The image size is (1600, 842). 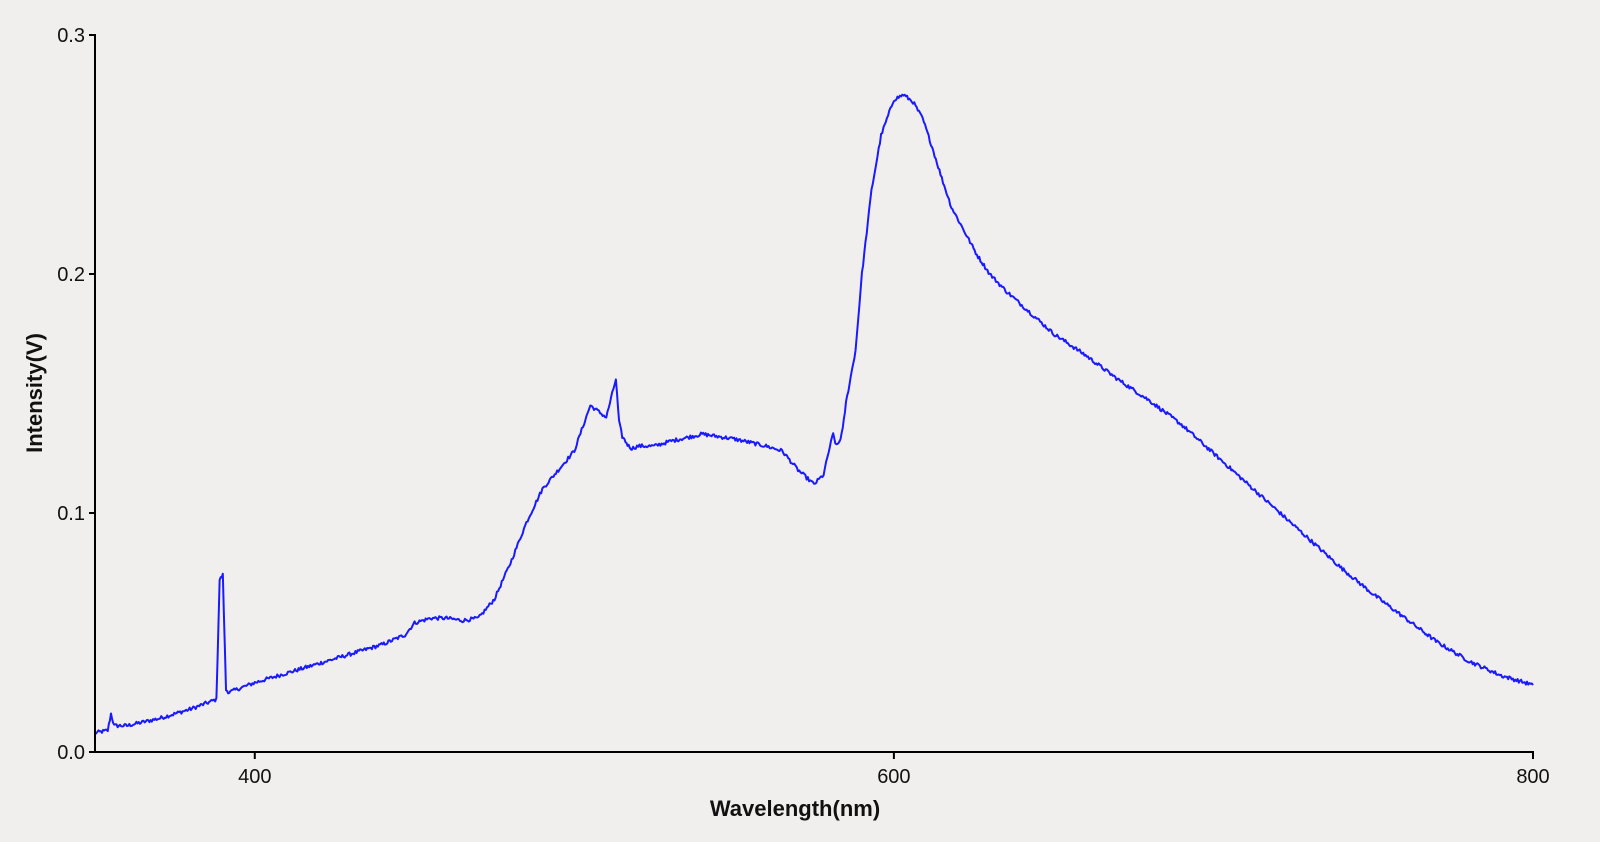 I want to click on y-tick-label: 0.0, so click(x=71, y=753).